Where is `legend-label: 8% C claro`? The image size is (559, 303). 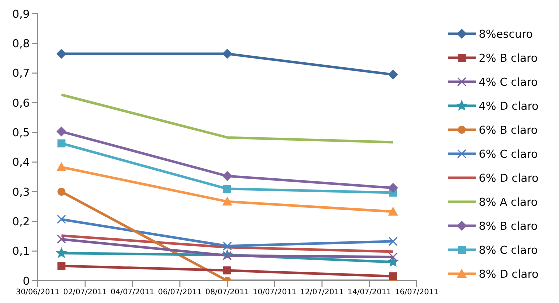 legend-label: 8% C claro is located at coordinates (508, 250).